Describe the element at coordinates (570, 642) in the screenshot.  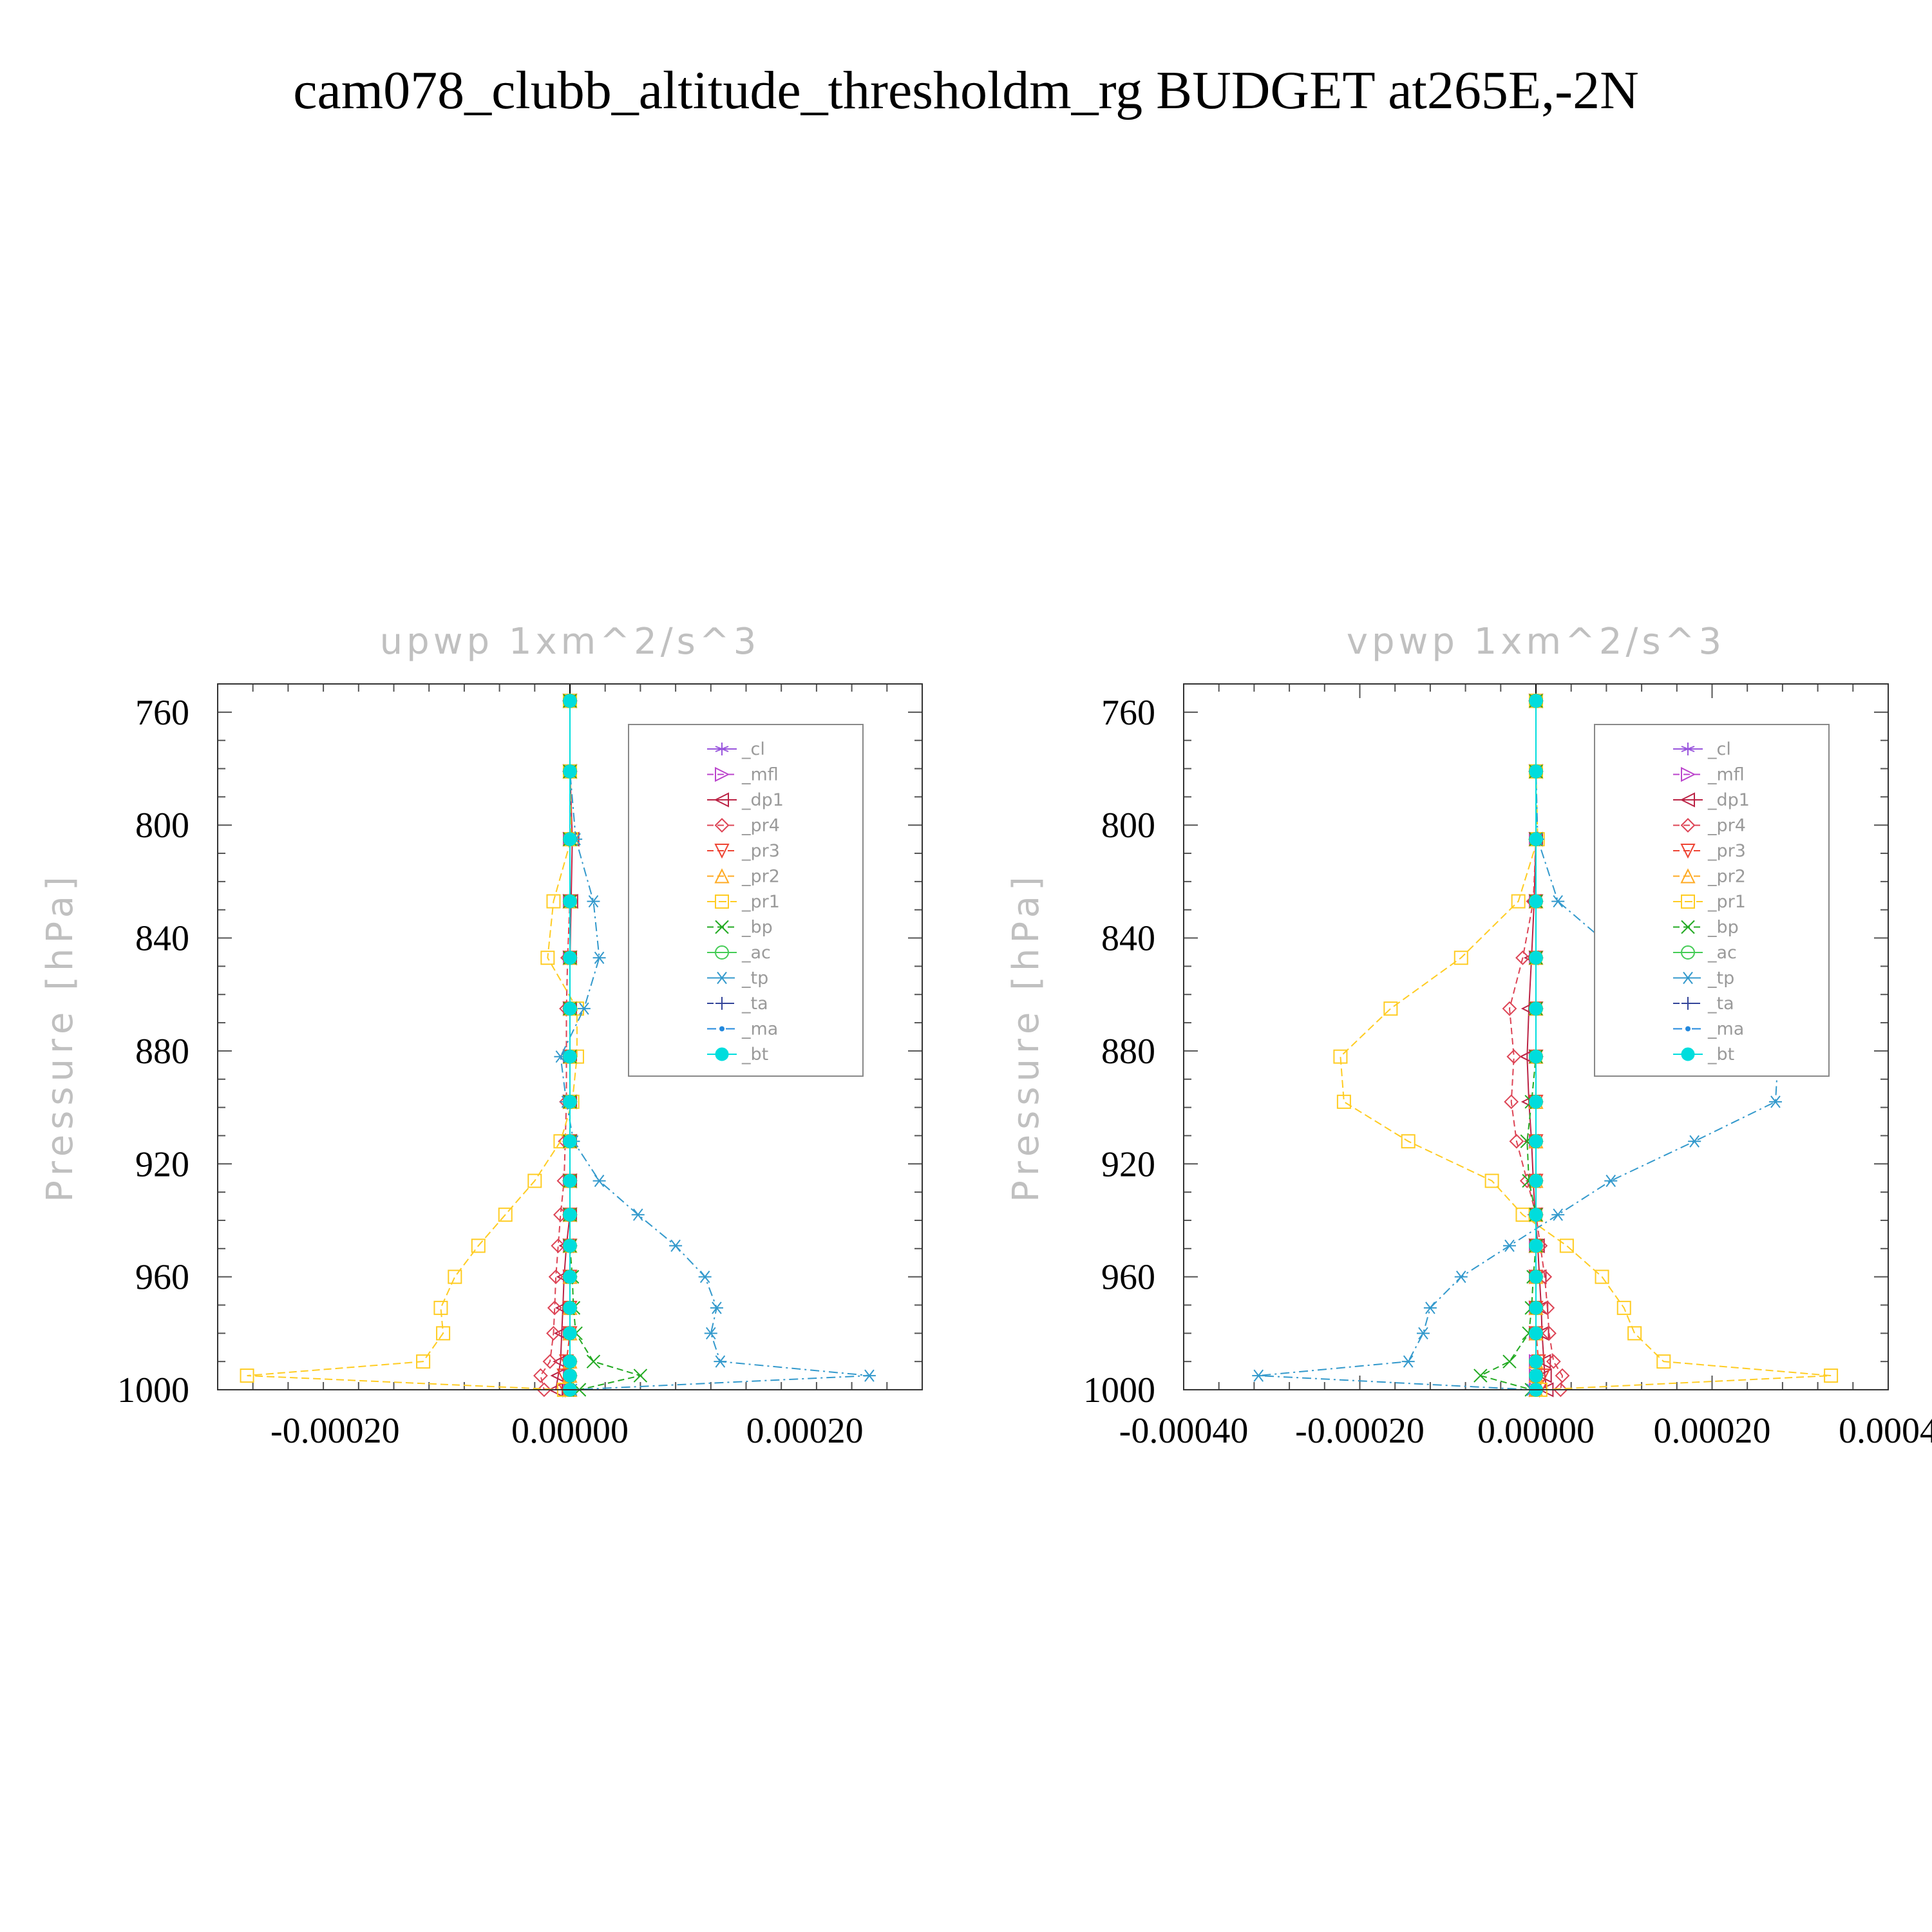
I see `panel-title: upwp 1xm^2/s^3` at that location.